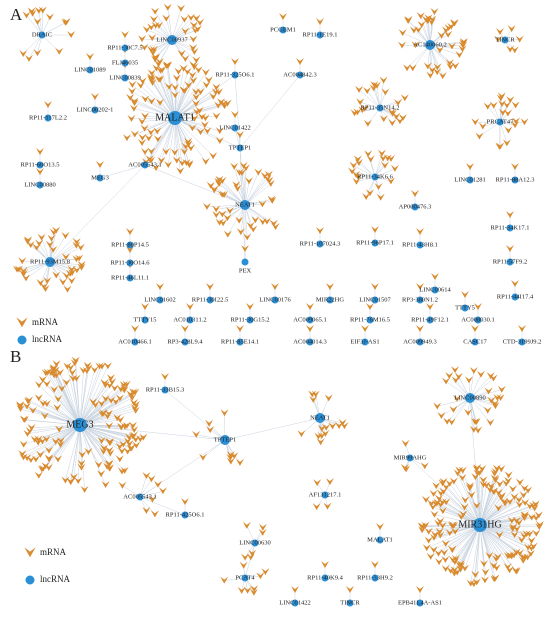 The image size is (550, 617). What do you see at coordinates (370, 320) in the screenshot?
I see `lncrna-node` at bounding box center [370, 320].